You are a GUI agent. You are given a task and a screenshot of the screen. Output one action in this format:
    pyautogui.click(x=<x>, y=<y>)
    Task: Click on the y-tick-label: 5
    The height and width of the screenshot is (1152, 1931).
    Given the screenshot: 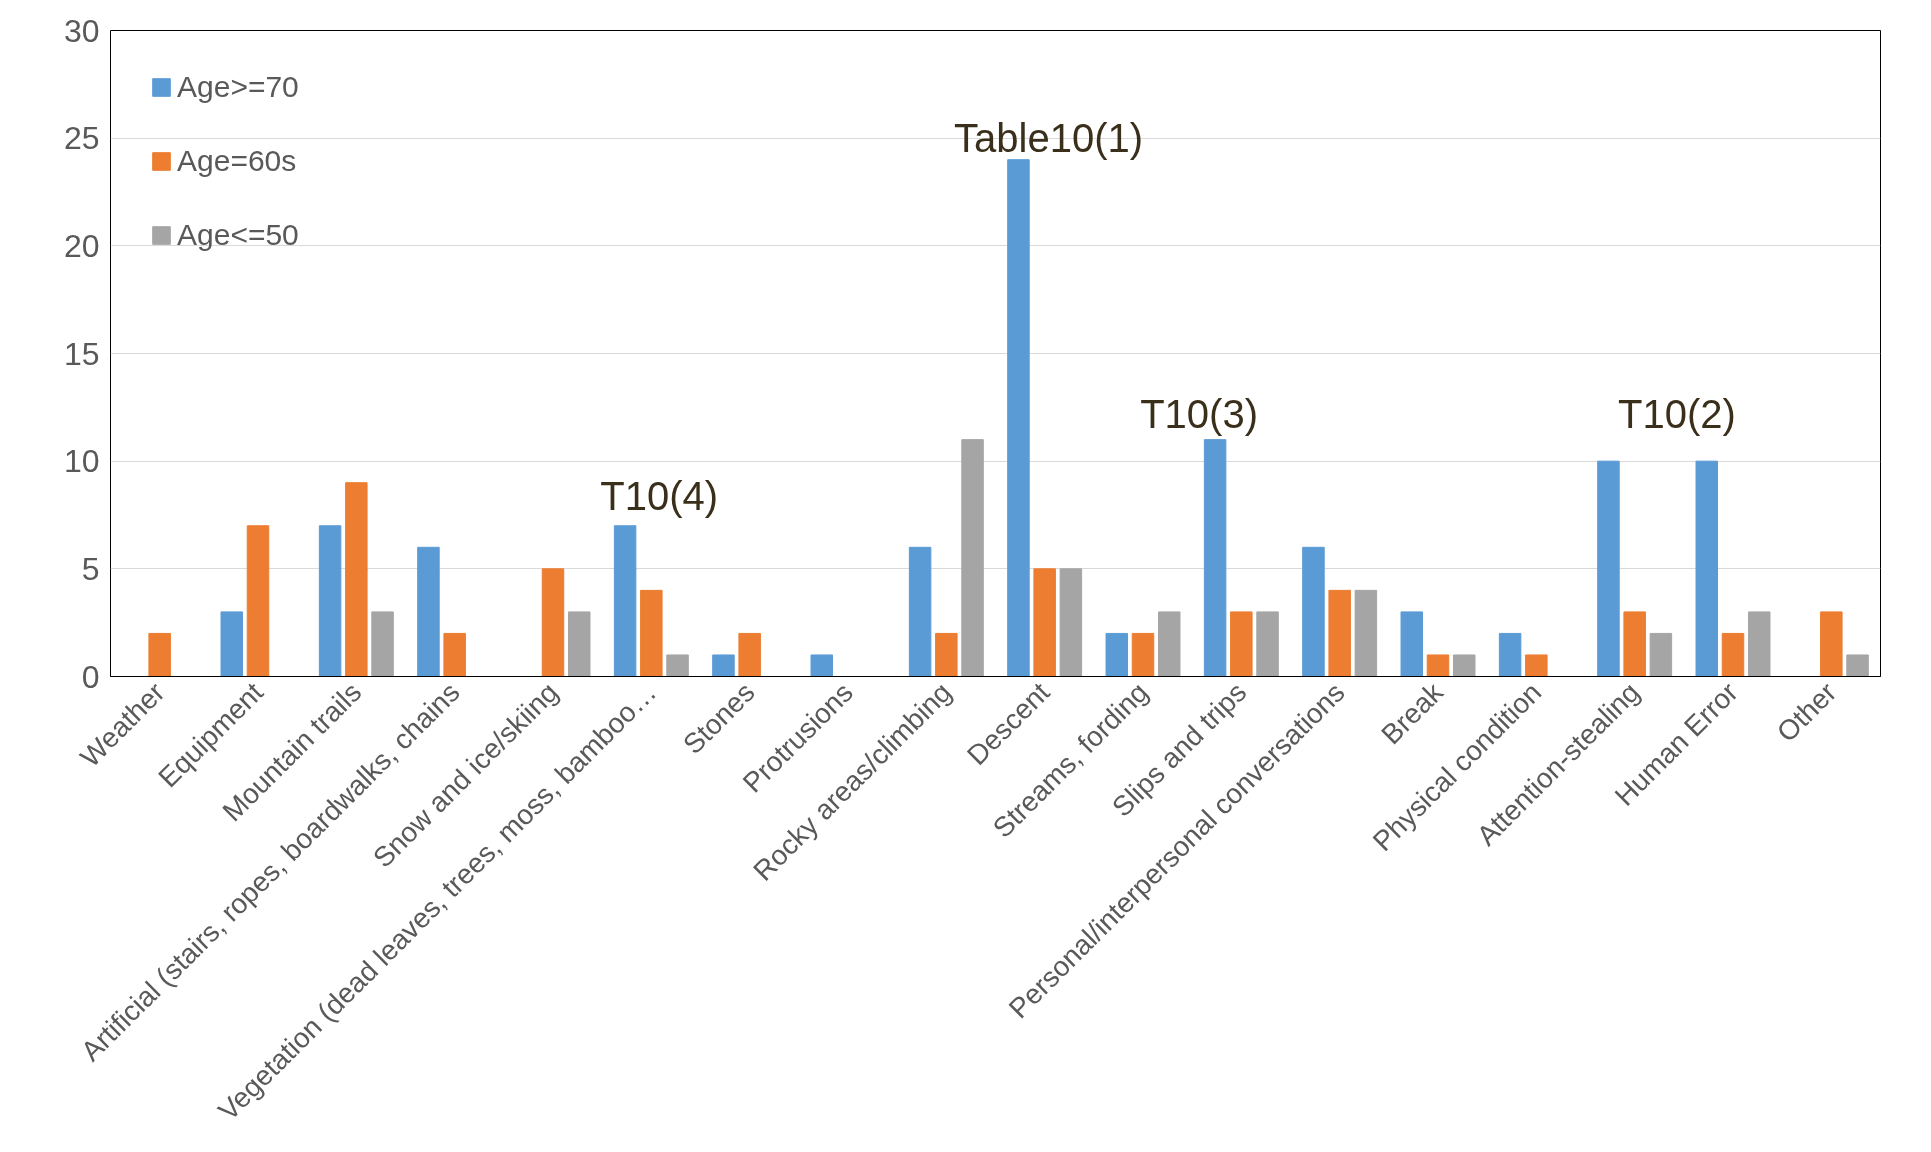 What is the action you would take?
    pyautogui.click(x=90, y=568)
    